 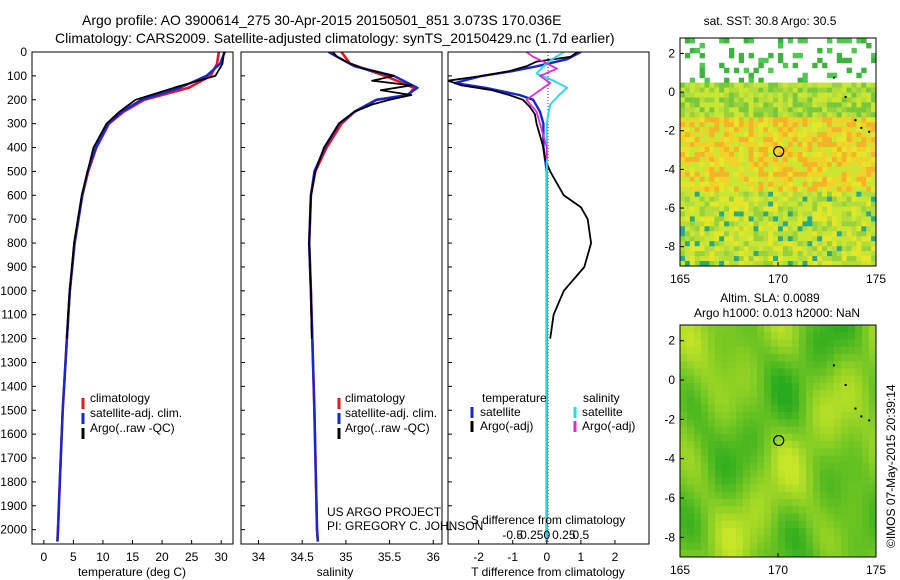 What do you see at coordinates (671, 341) in the screenshot?
I see `map-y-tick-label: 2` at bounding box center [671, 341].